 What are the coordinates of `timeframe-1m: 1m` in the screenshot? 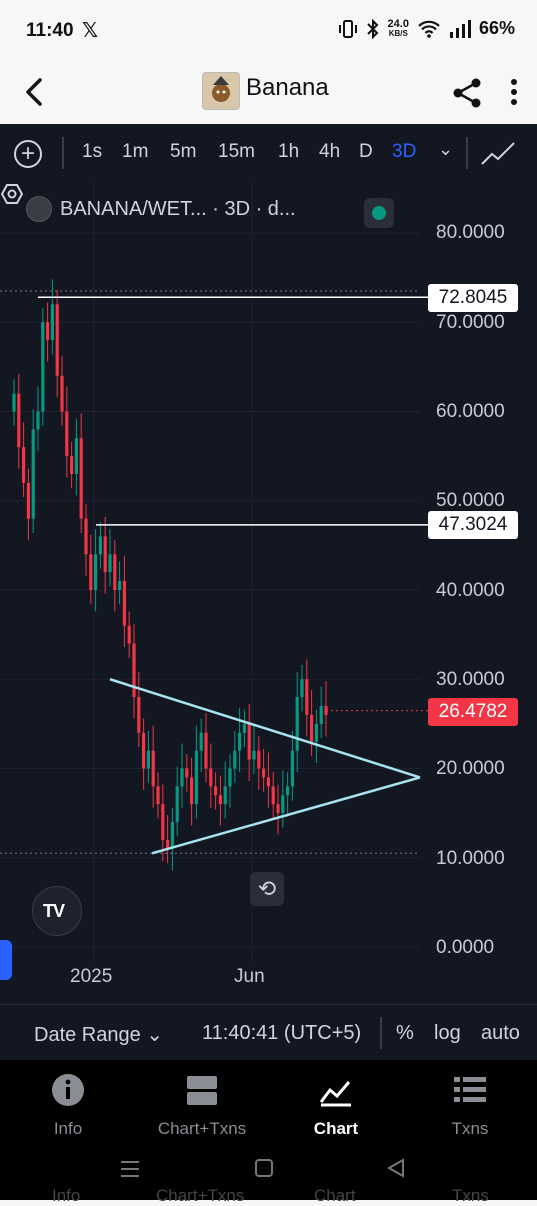 It's located at (135, 151).